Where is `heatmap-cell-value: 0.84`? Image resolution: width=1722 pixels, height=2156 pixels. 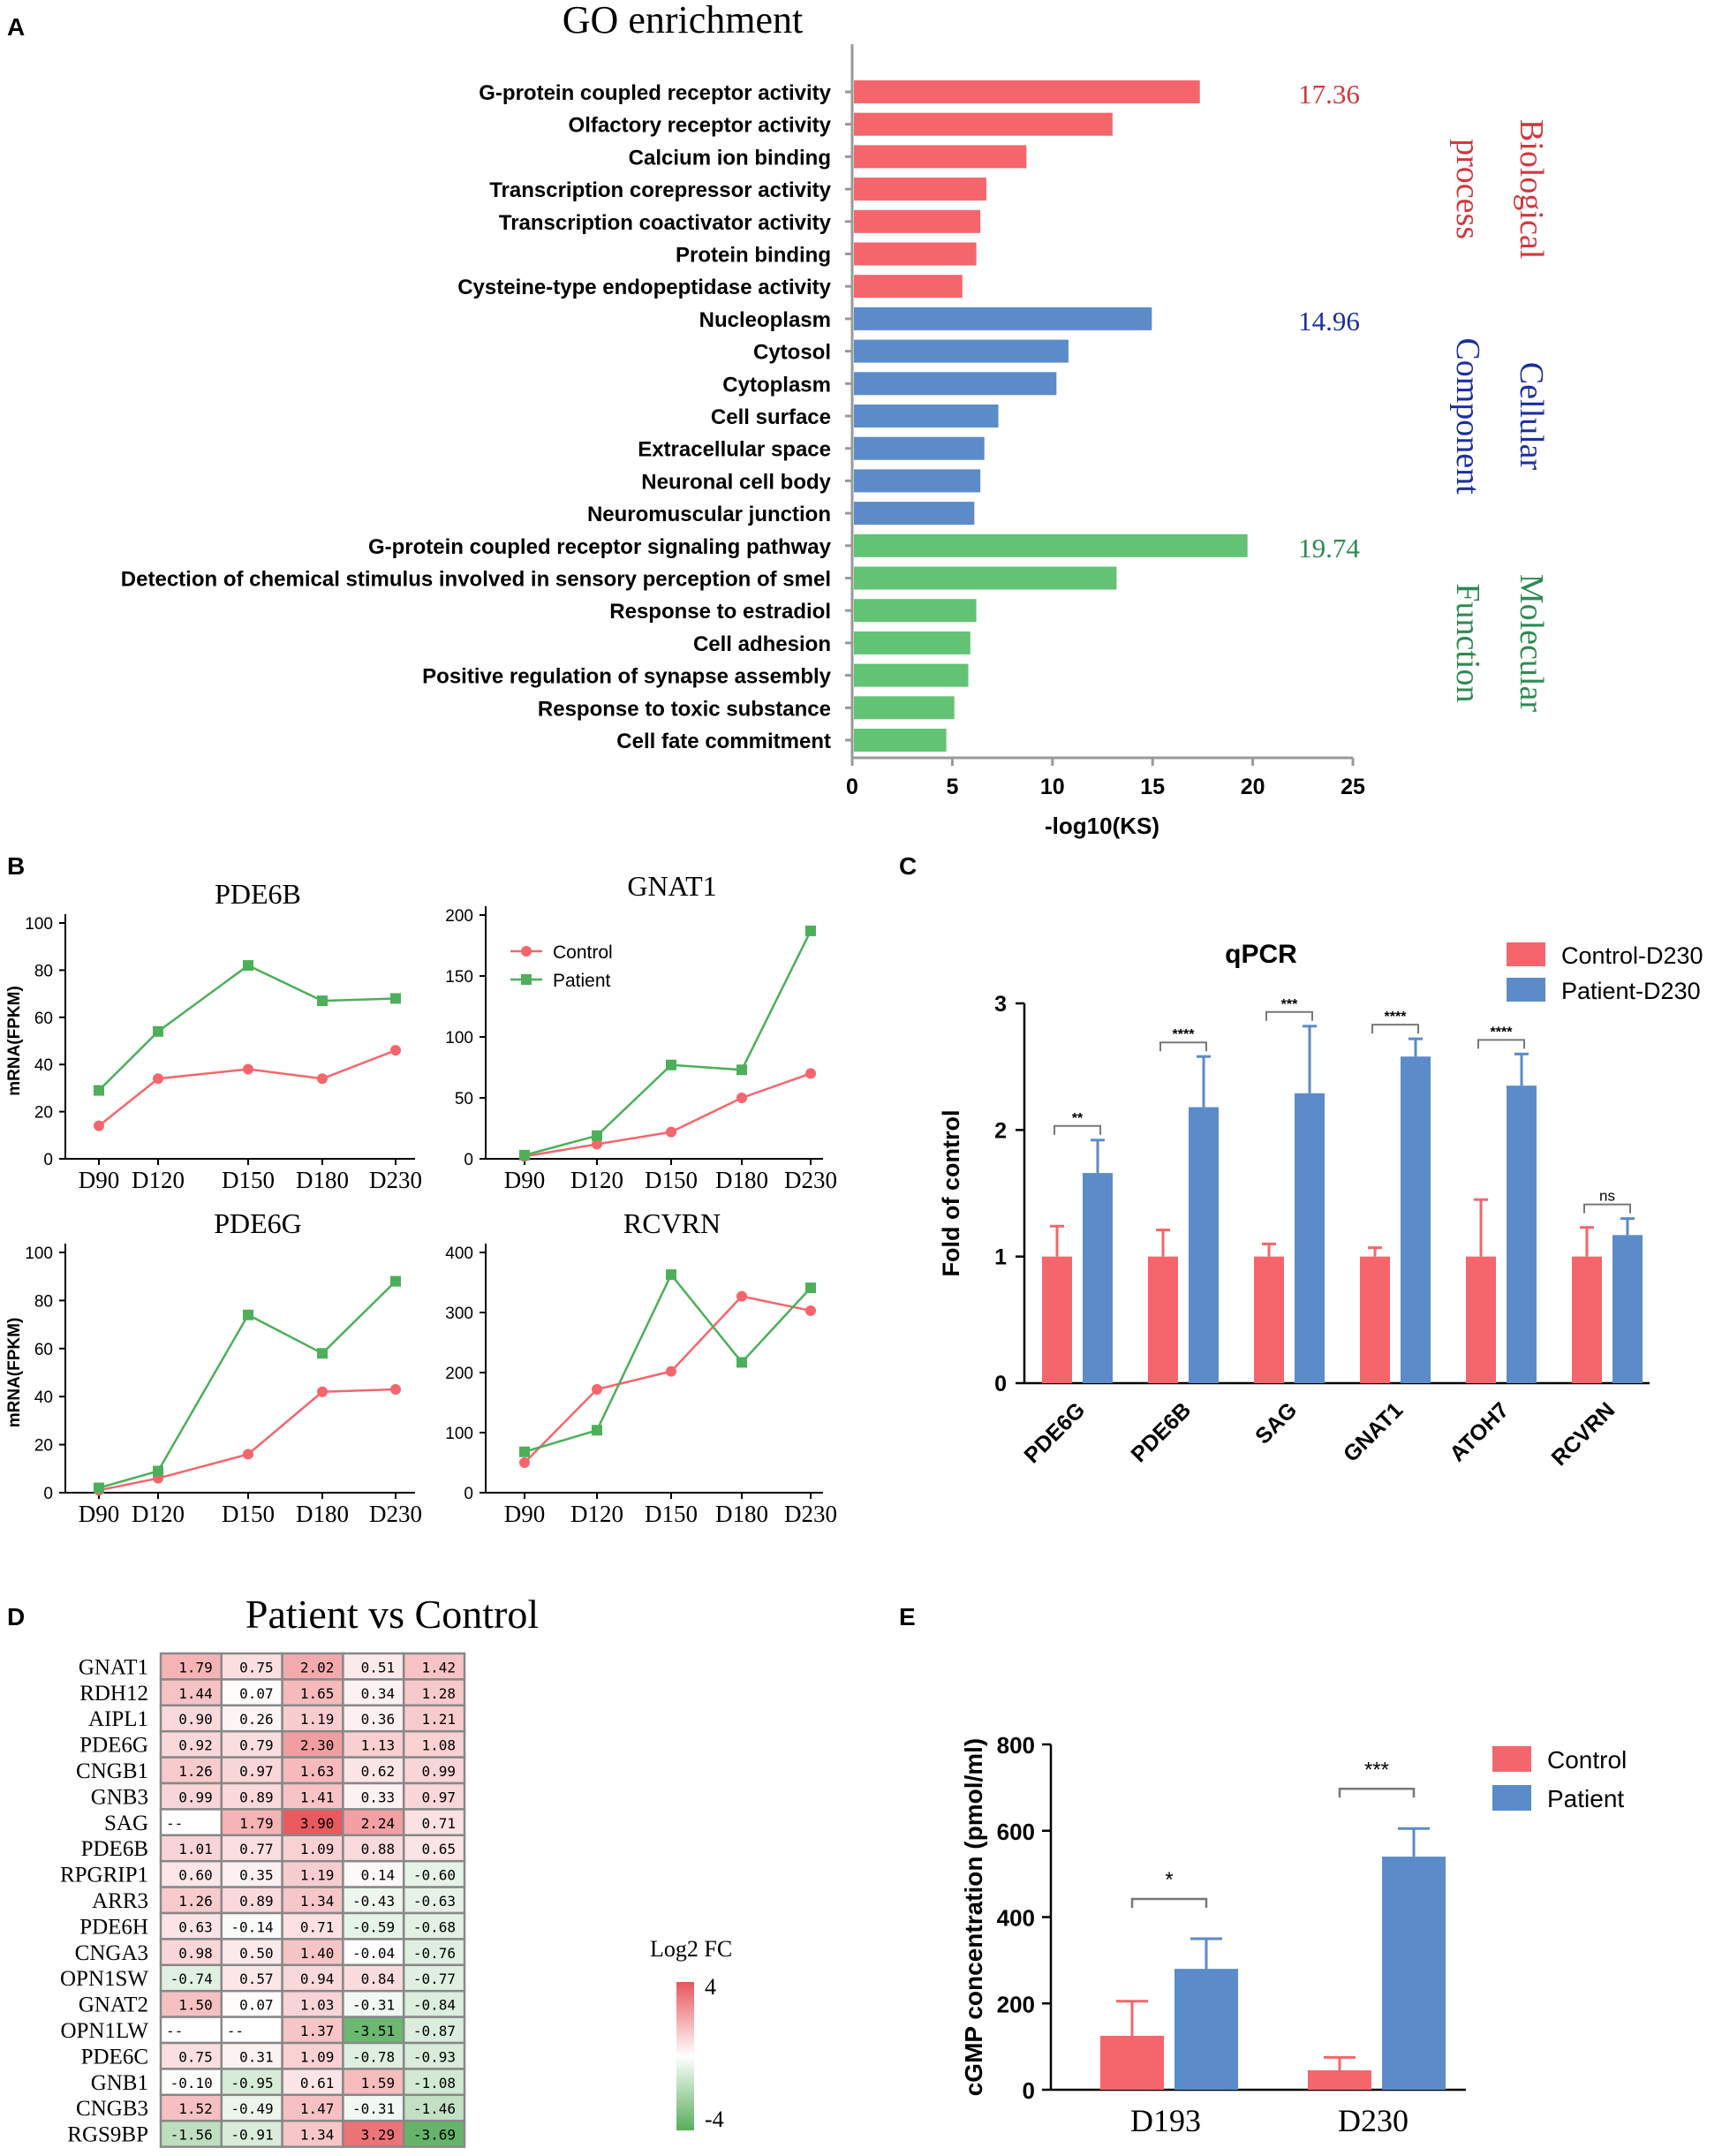 heatmap-cell-value: 0.84 is located at coordinates (379, 1979).